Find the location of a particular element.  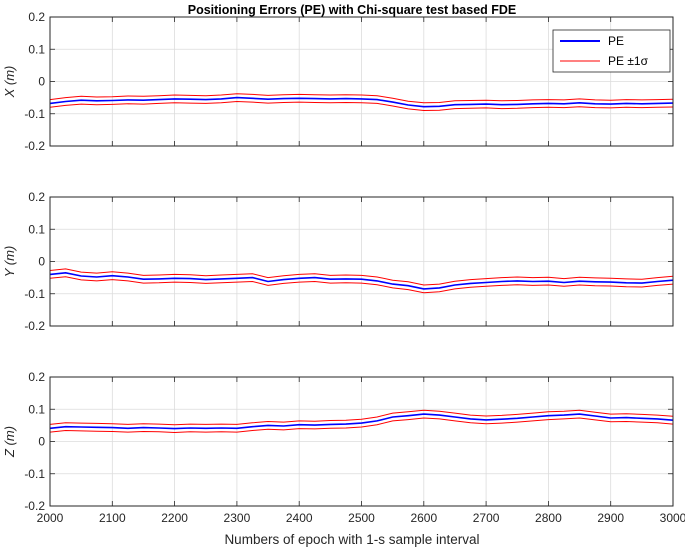

y-axis-label: Y (m) is located at coordinates (9, 262).